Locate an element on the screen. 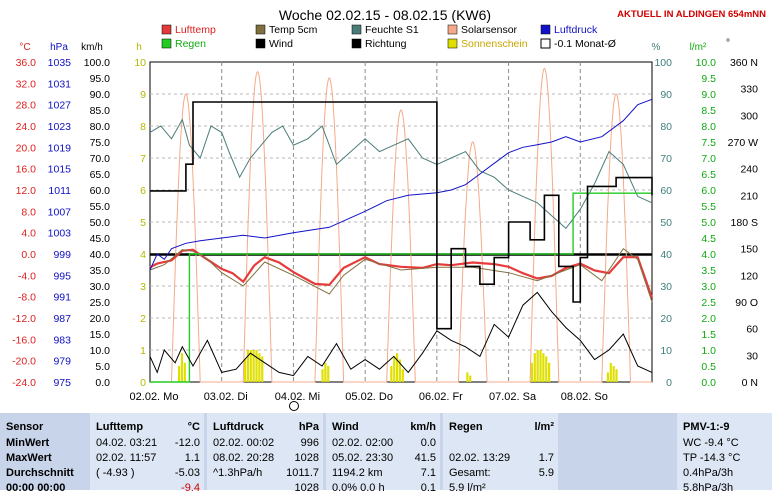  humidity-tick-1: 90 is located at coordinates (666, 95).